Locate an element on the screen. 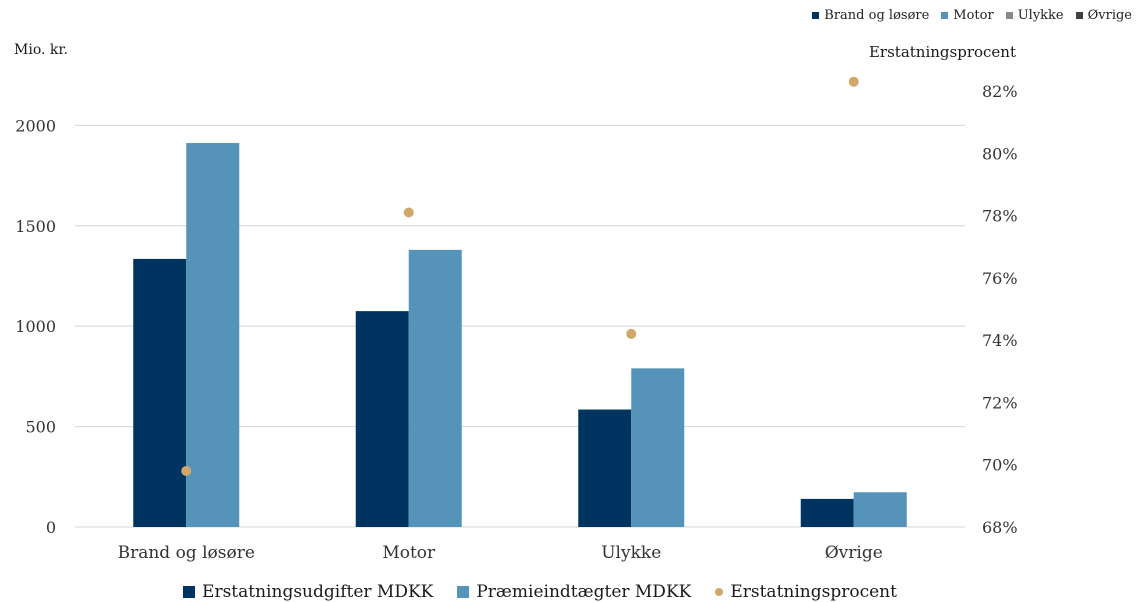 The image size is (1138, 602). bottom-legend-item: Præmieindtægter MDKK is located at coordinates (574, 592).